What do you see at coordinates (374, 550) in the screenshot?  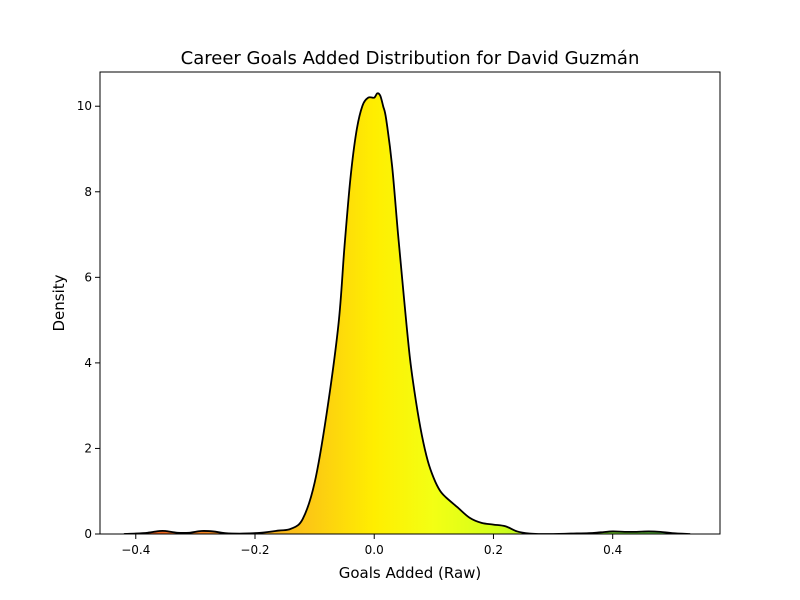 I see `x-tick-label: 0.0` at bounding box center [374, 550].